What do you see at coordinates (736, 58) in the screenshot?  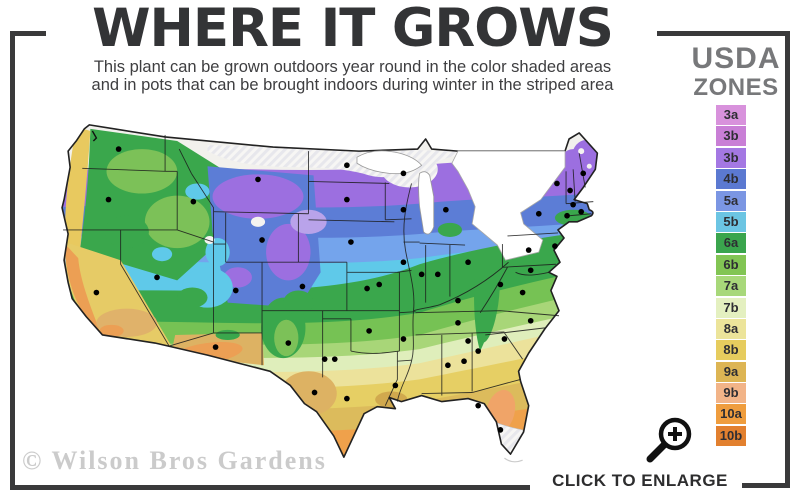 I see `legend-title-usda: USDA` at bounding box center [736, 58].